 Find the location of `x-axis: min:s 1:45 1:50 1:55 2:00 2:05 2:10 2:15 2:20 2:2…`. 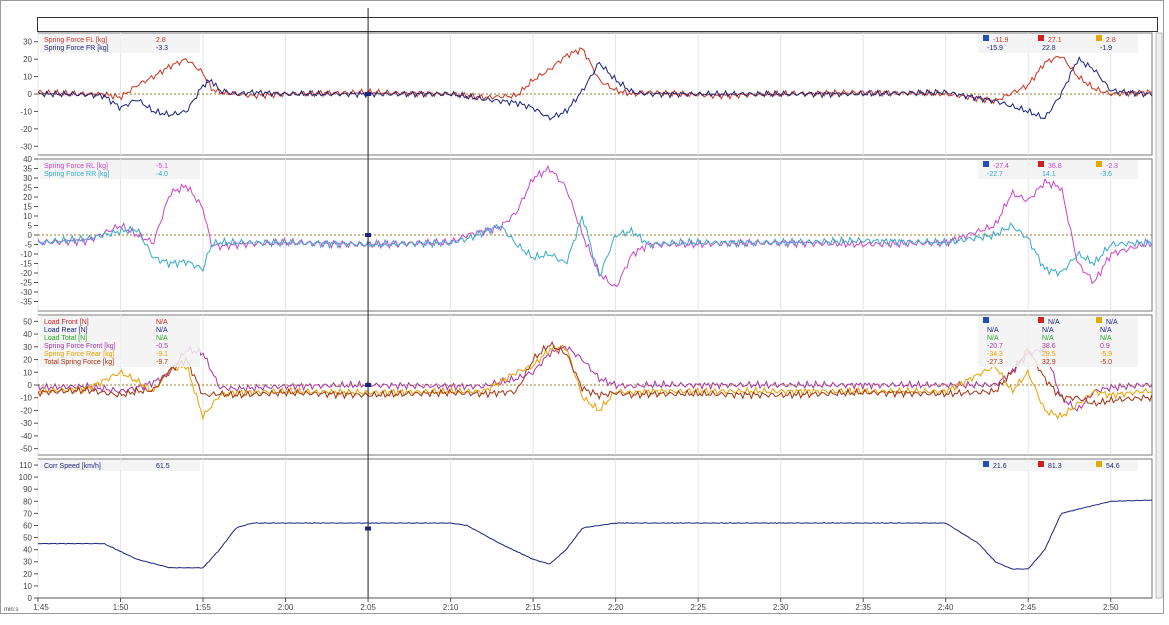

x-axis: min:s 1:45 1:50 1:55 2:00 2:05 2:10 2:15 2:20 2:2… is located at coordinates (578, 605).